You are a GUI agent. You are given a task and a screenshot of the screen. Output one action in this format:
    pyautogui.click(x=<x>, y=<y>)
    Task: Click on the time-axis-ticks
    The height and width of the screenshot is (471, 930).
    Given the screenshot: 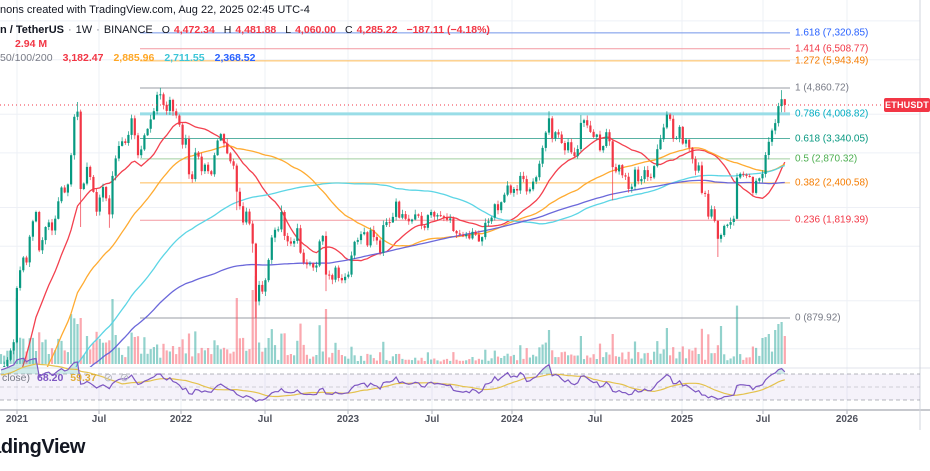 What is the action you would take?
    pyautogui.click(x=432, y=412)
    